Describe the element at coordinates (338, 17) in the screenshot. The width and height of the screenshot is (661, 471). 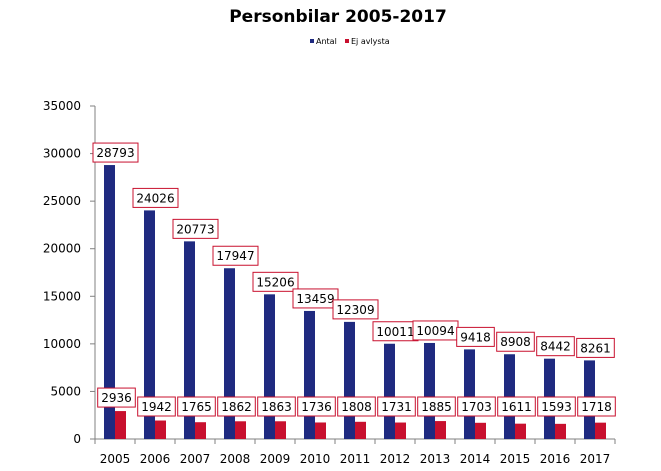
I see `chart-title: Personbilar 2005-2017` at that location.